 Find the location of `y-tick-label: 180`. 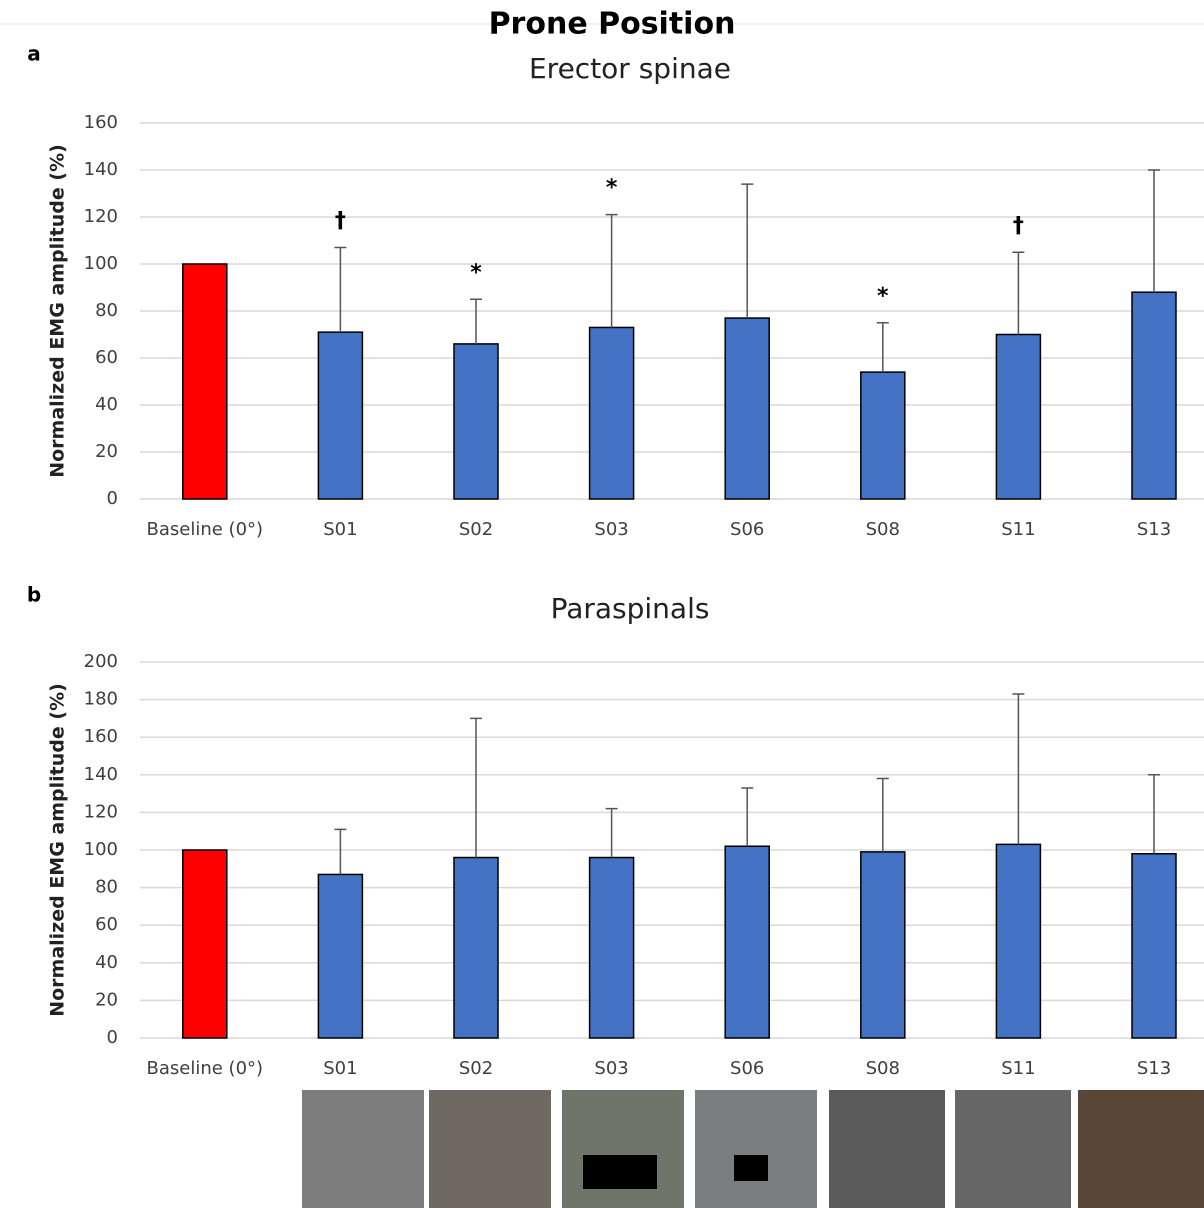

y-tick-label: 180 is located at coordinates (101, 699).